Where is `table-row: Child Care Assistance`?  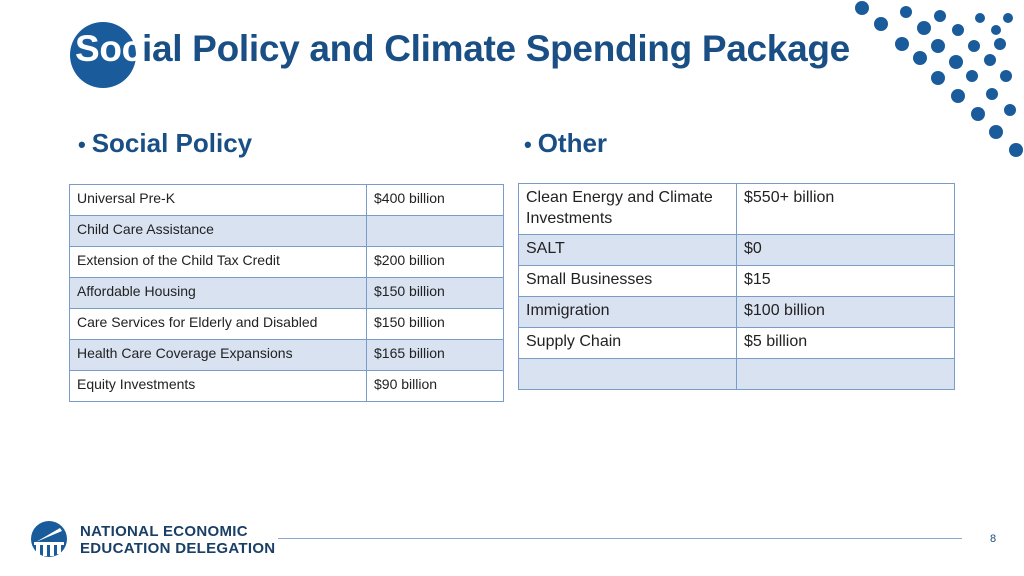 table-row: Child Care Assistance is located at coordinates (286, 231).